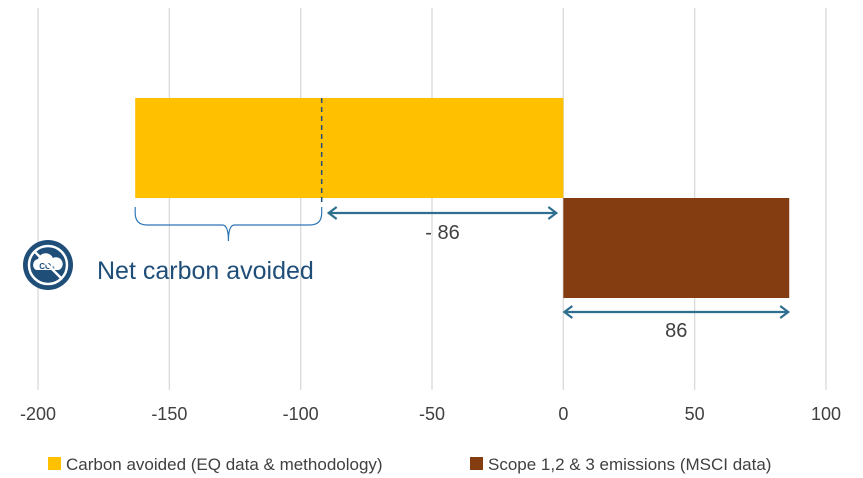 The image size is (863, 478). What do you see at coordinates (676, 312) in the screenshot?
I see `arrow-positive` at bounding box center [676, 312].